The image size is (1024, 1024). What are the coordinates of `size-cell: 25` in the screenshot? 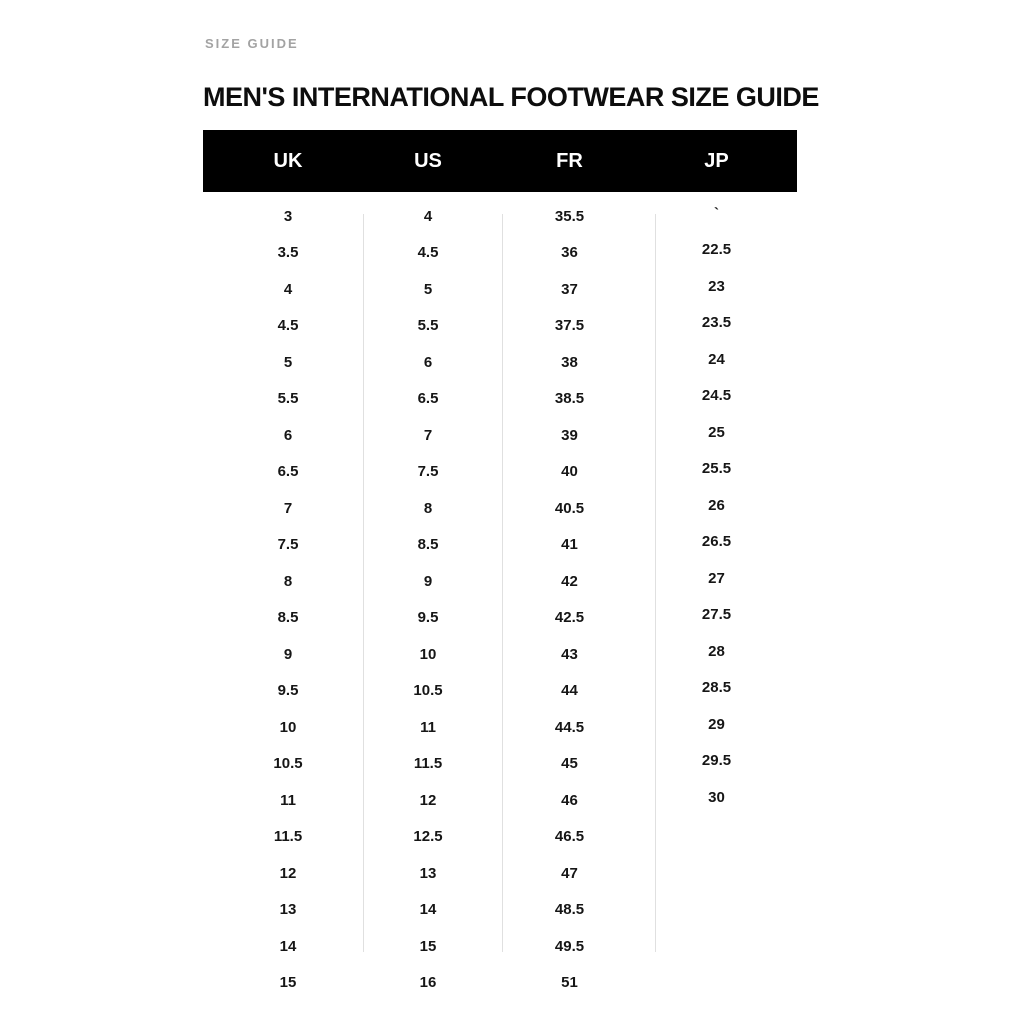 It's located at (716, 432).